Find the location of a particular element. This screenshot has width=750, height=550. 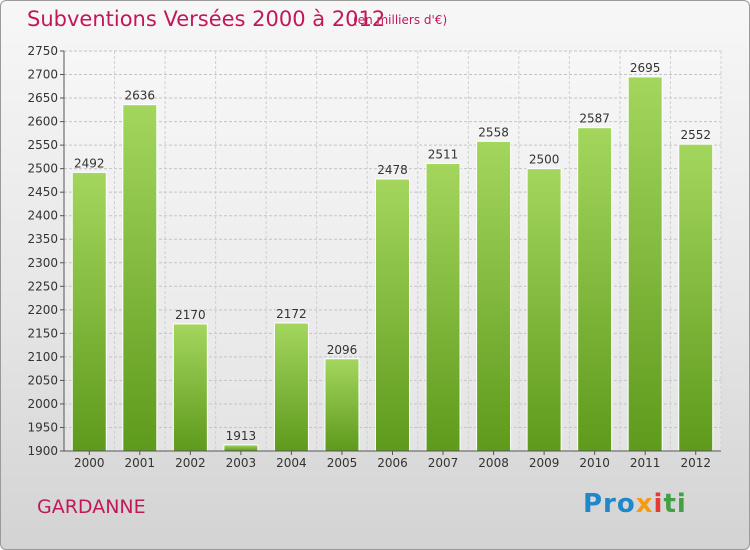

x-tick-label: 2002 is located at coordinates (190, 463).